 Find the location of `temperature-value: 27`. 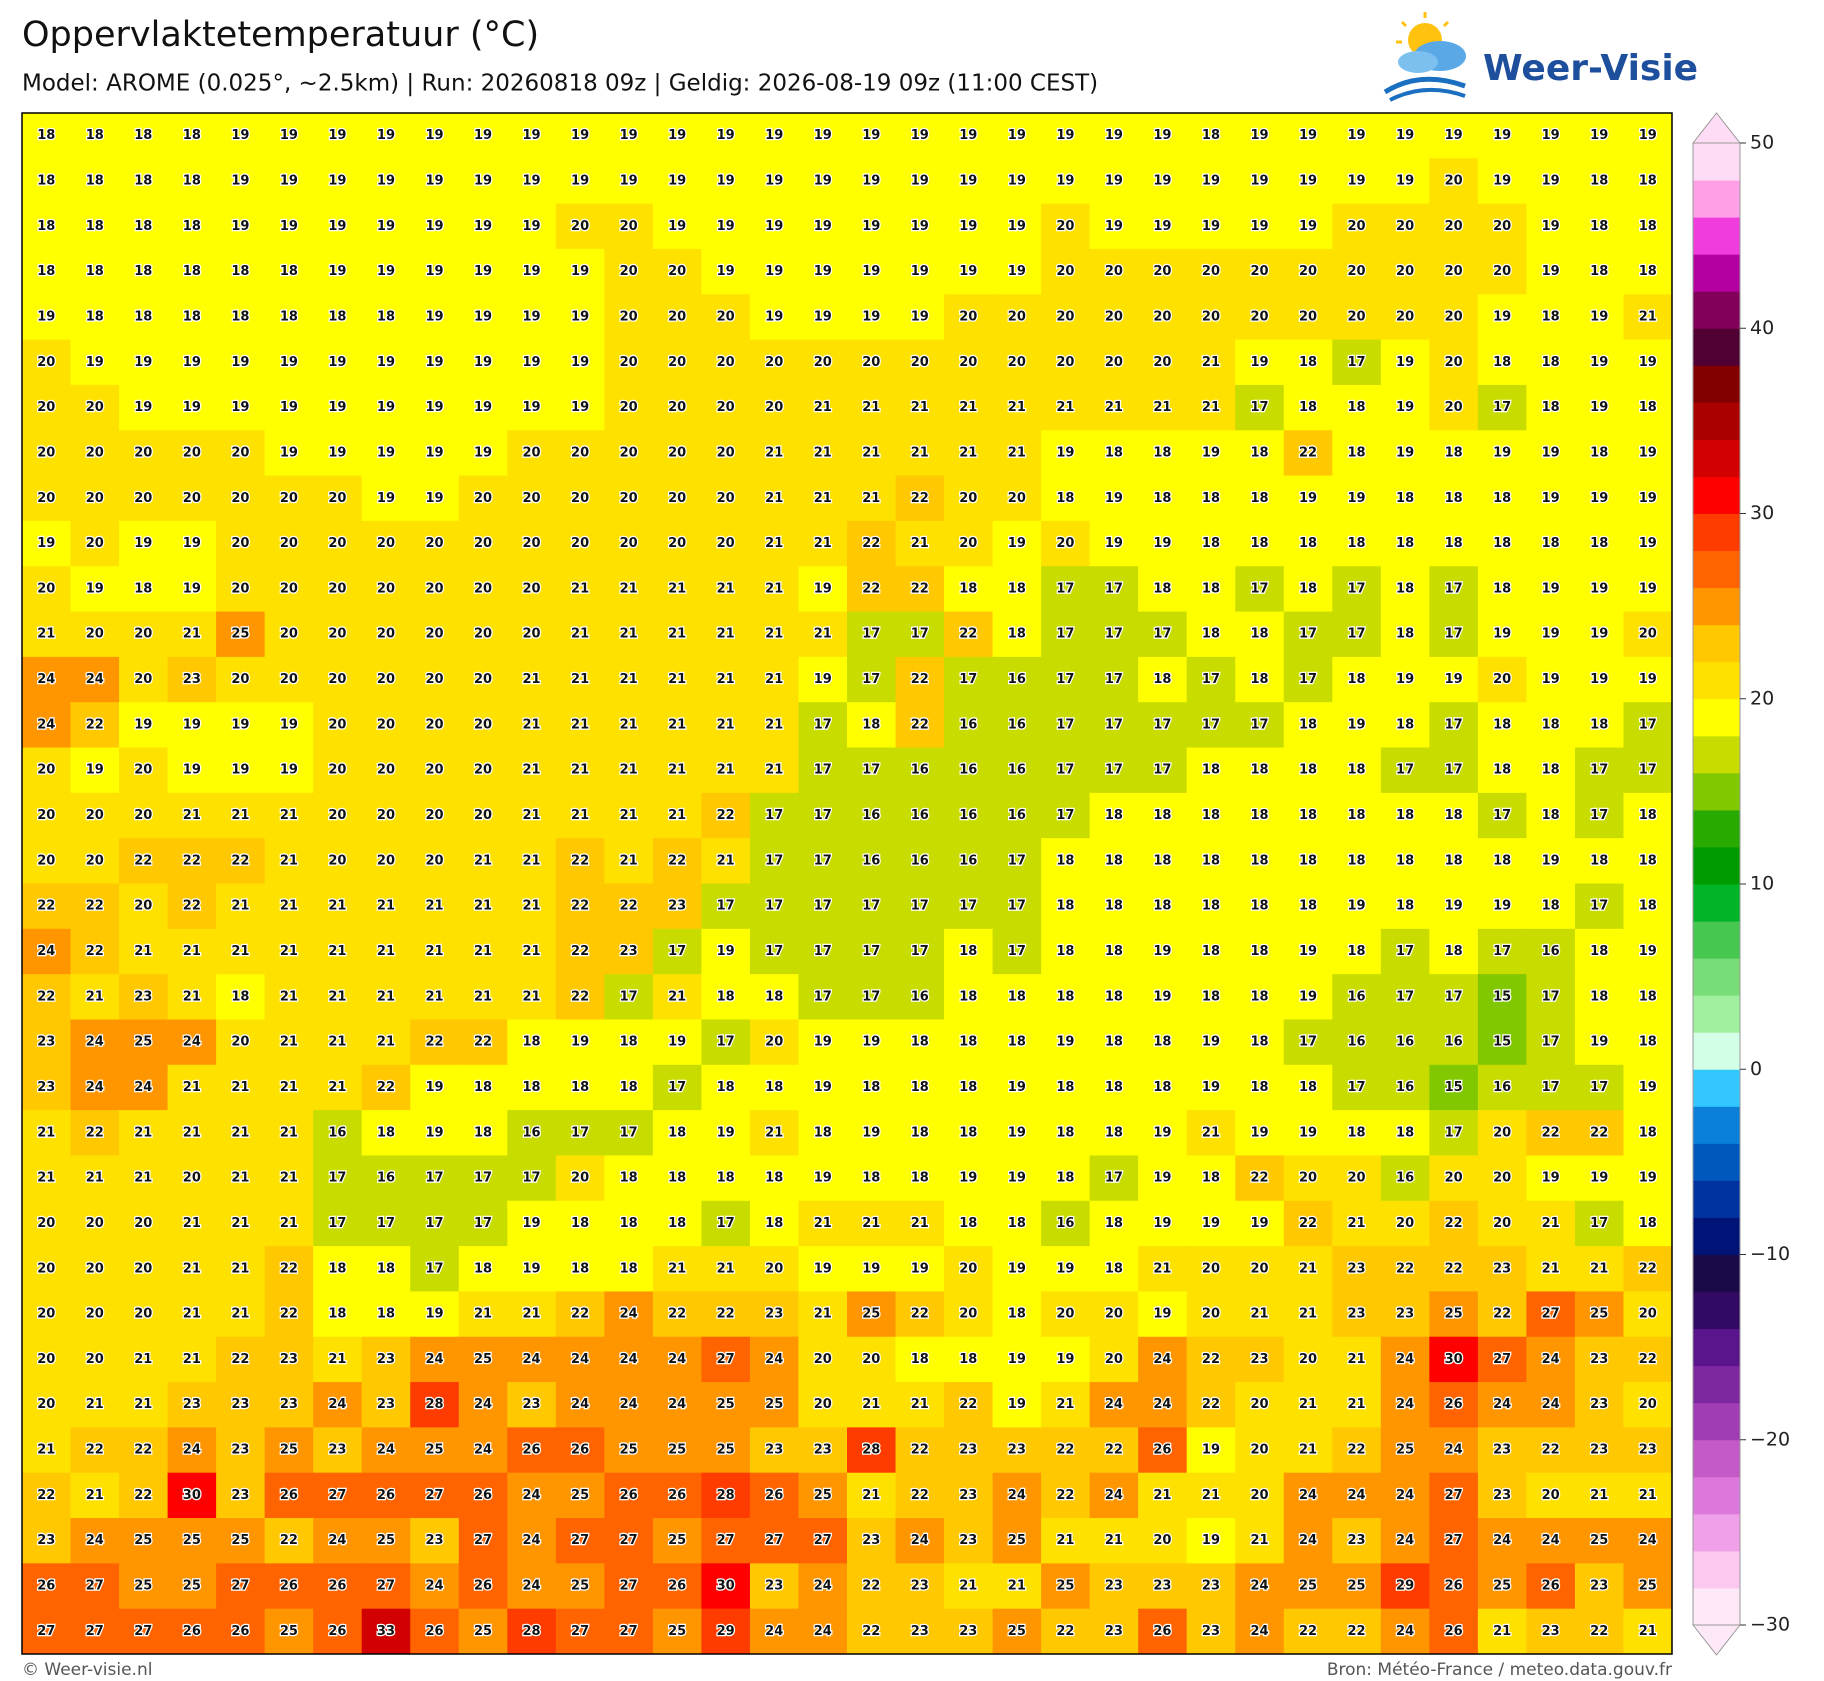

temperature-value: 27 is located at coordinates (434, 1495).